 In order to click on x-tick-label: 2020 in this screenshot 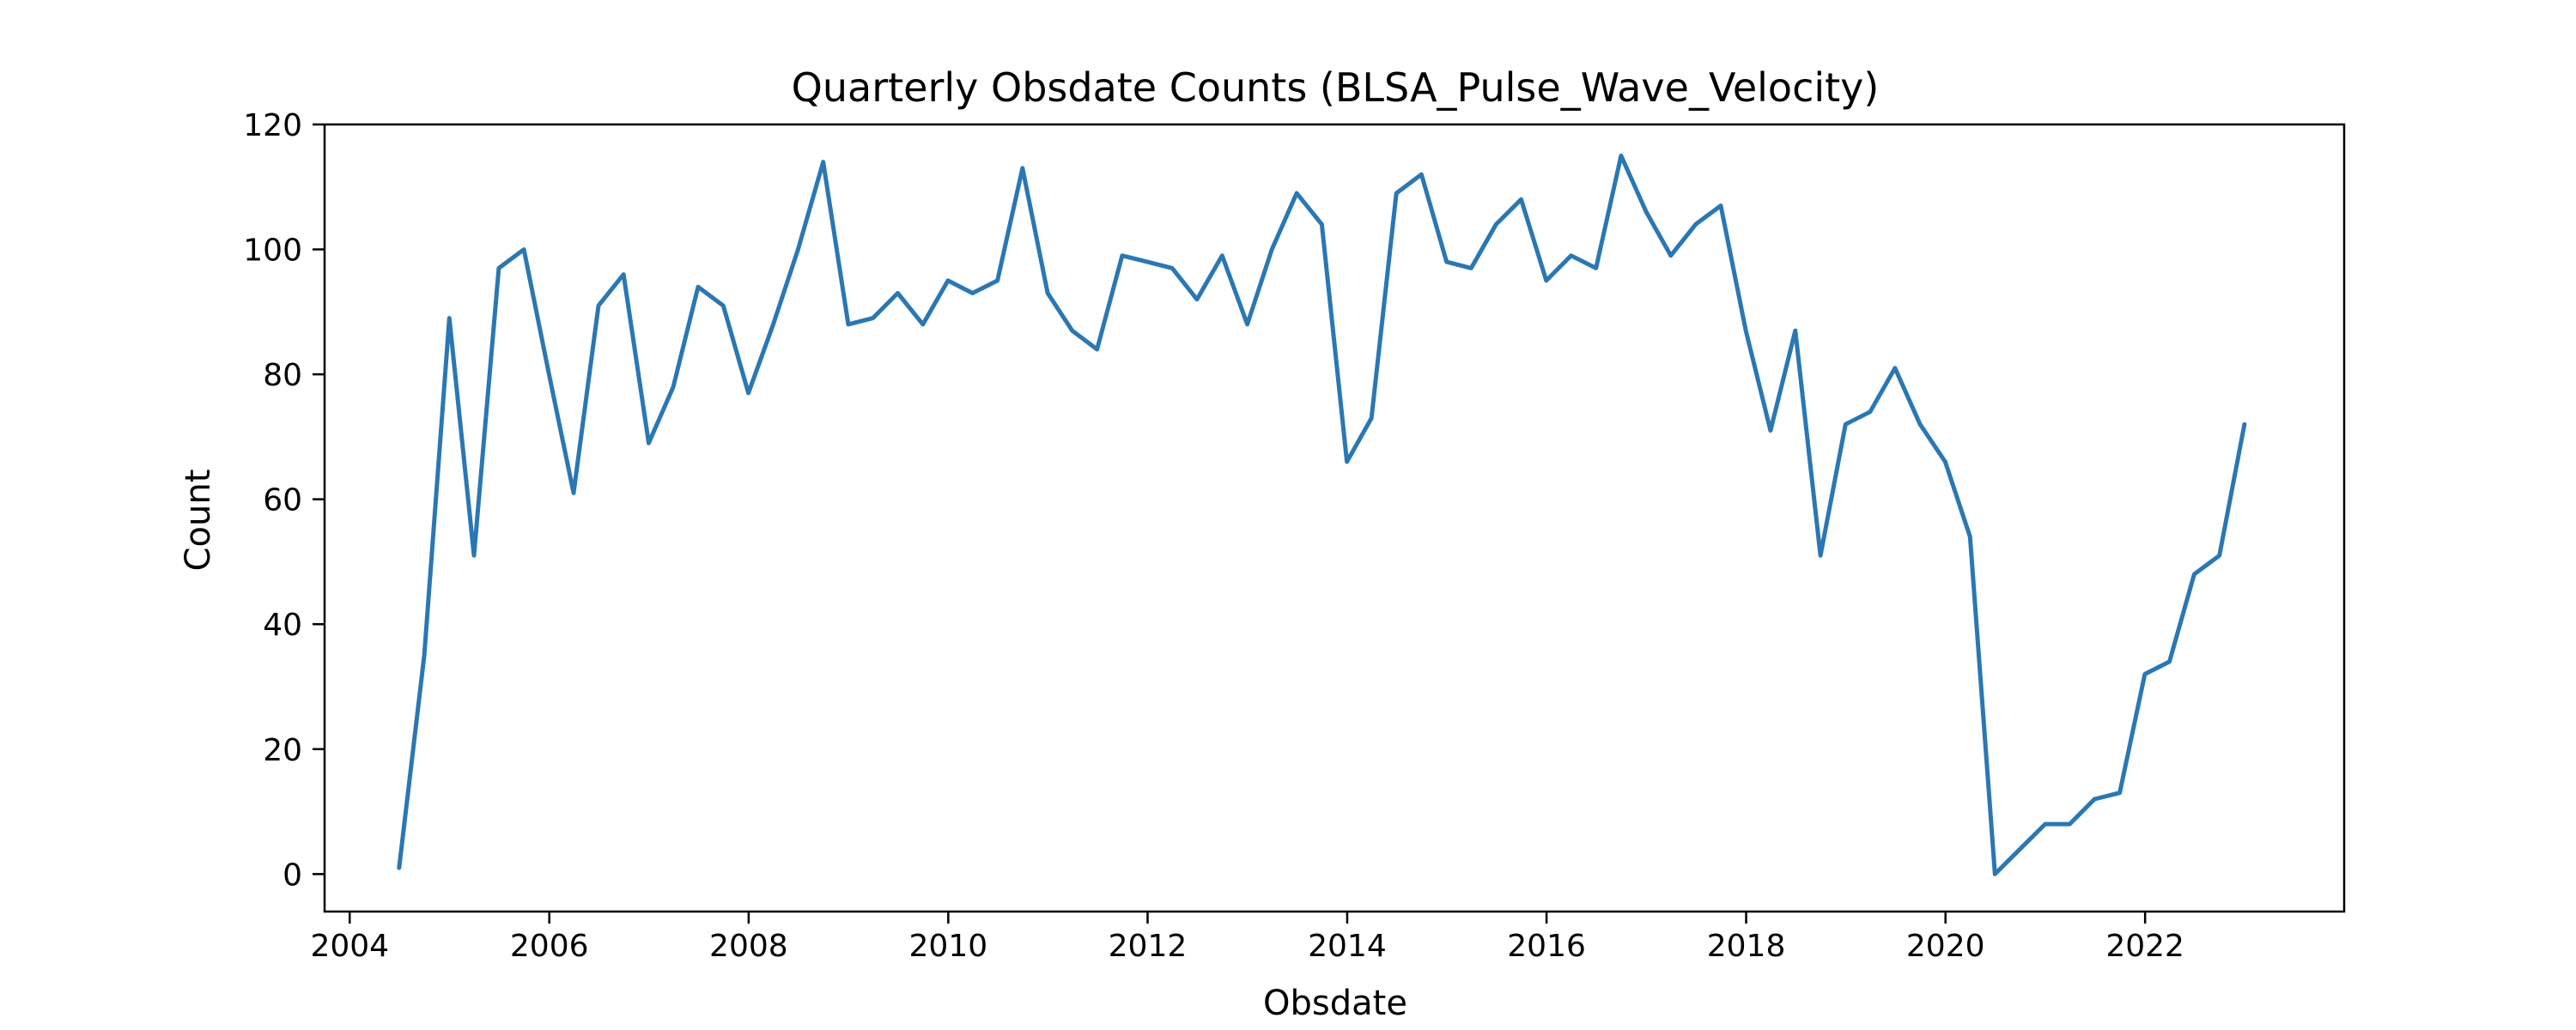, I will do `click(1945, 946)`.